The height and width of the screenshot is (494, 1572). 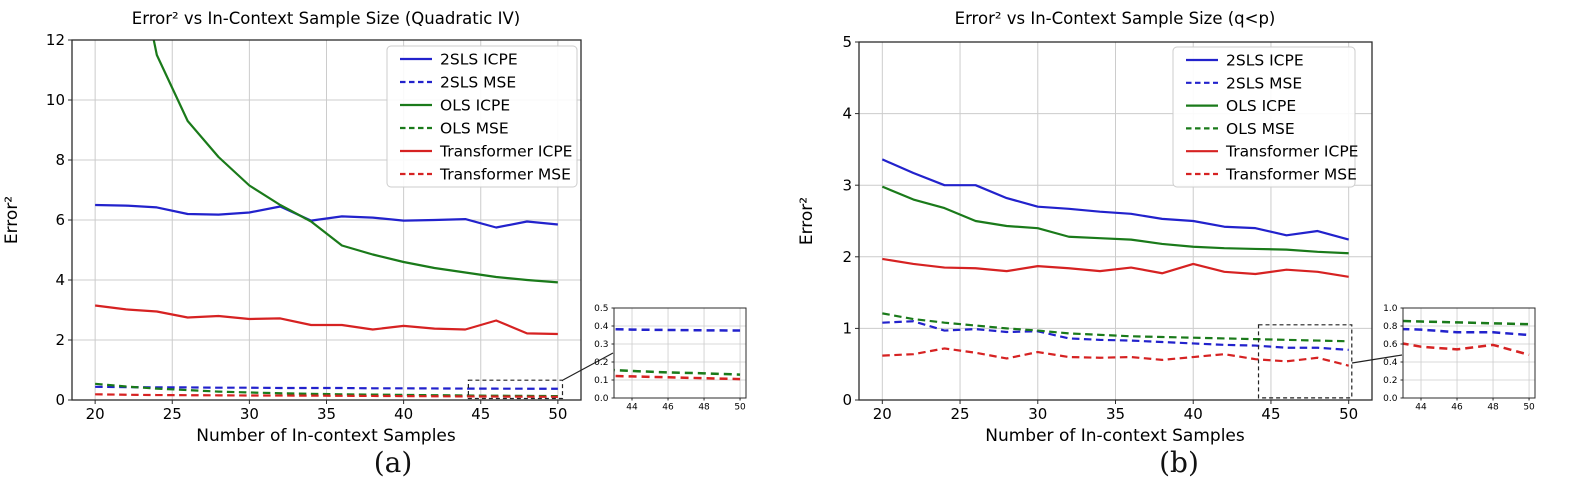 I want to click on subfigure-caption-a: (a), so click(x=393, y=462).